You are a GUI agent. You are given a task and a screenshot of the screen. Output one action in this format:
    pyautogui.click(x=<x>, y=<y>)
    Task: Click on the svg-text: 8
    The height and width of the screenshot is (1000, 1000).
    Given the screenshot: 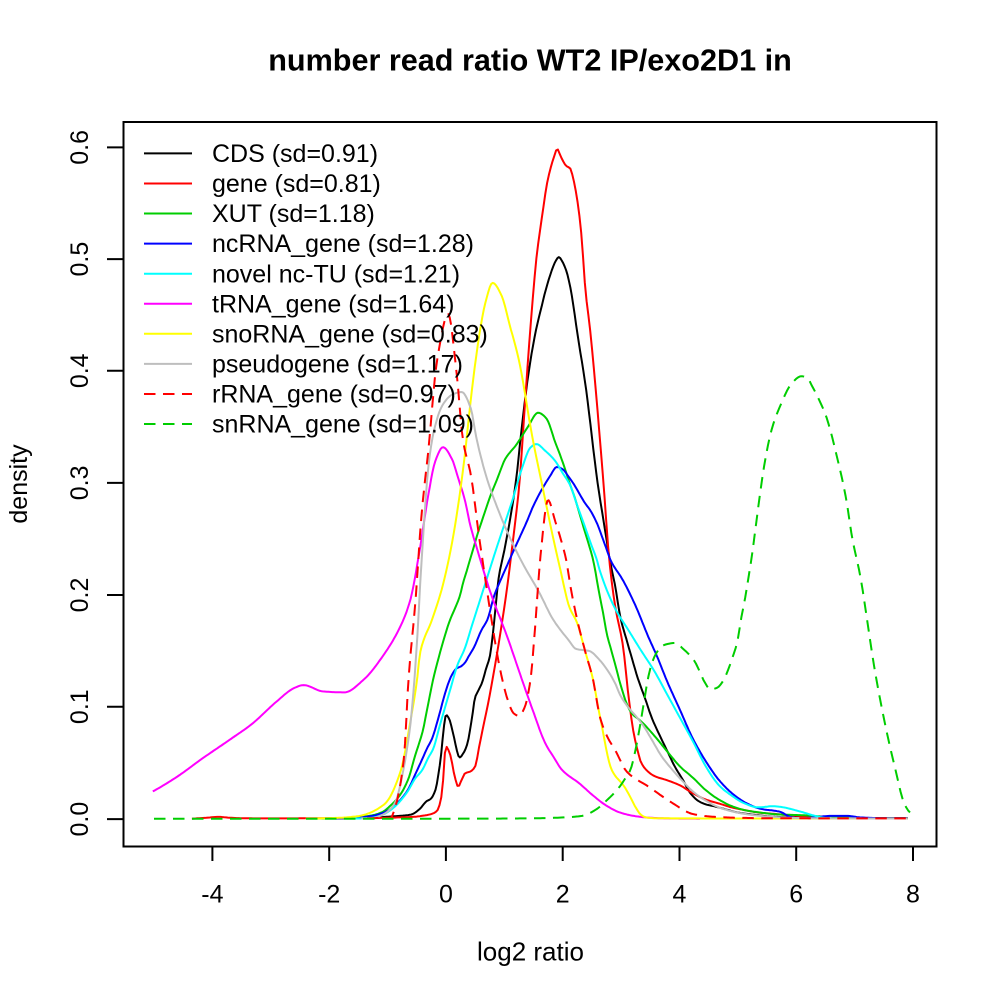 What is the action you would take?
    pyautogui.click(x=913, y=895)
    